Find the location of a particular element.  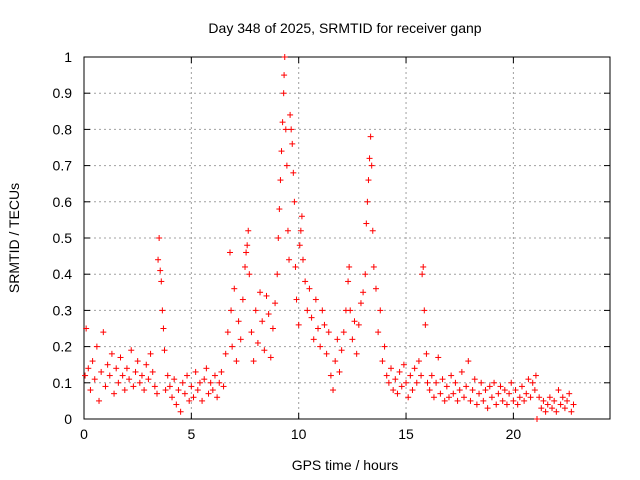

y-tick-label: 0.1 is located at coordinates (63, 383).